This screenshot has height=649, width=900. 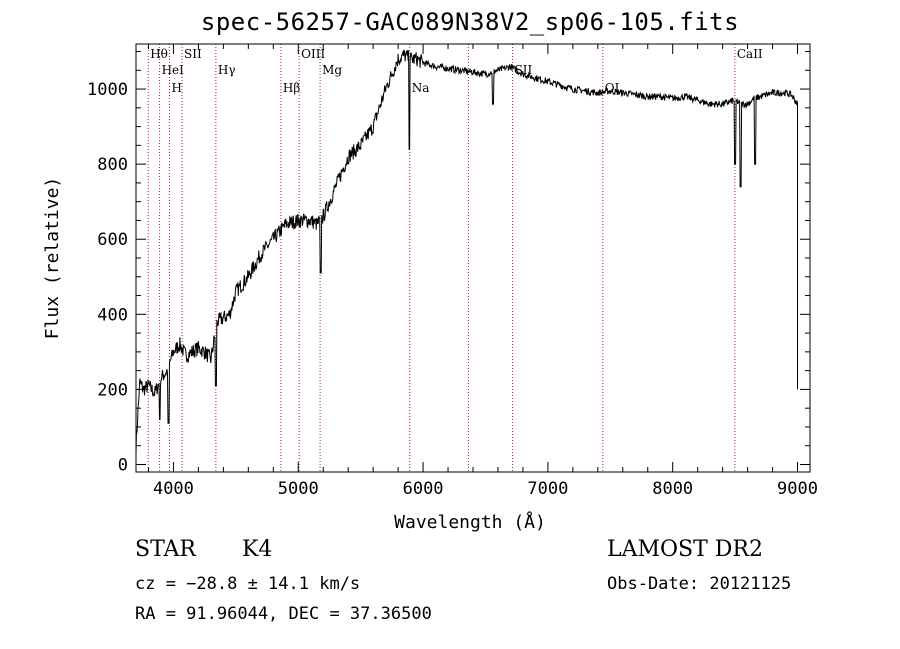 What do you see at coordinates (123, 465) in the screenshot?
I see `y-tick-label: 0` at bounding box center [123, 465].